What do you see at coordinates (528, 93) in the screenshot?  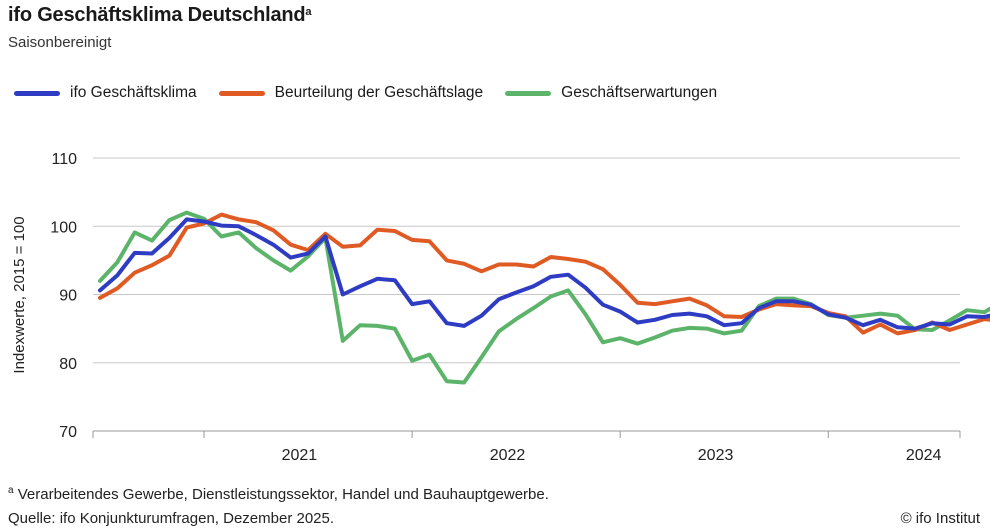 I see `legend-swatch-geschaeftserwartungen` at bounding box center [528, 93].